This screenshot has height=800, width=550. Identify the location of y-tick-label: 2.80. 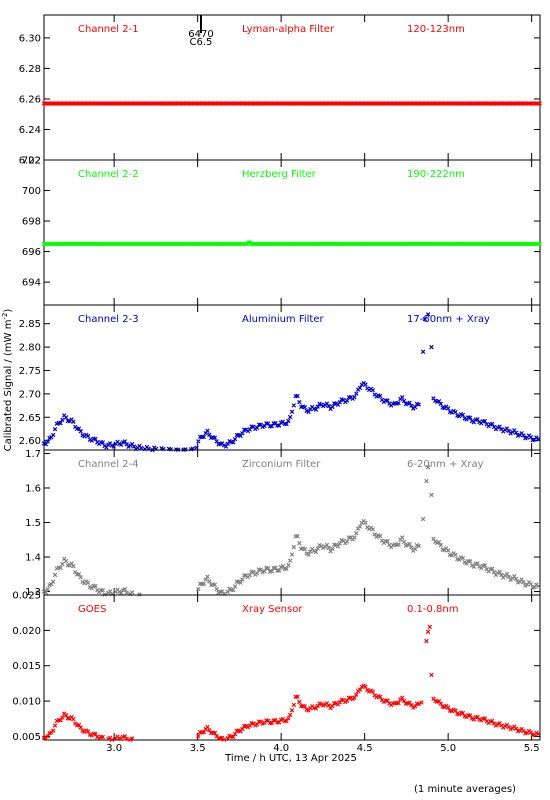
(30, 348).